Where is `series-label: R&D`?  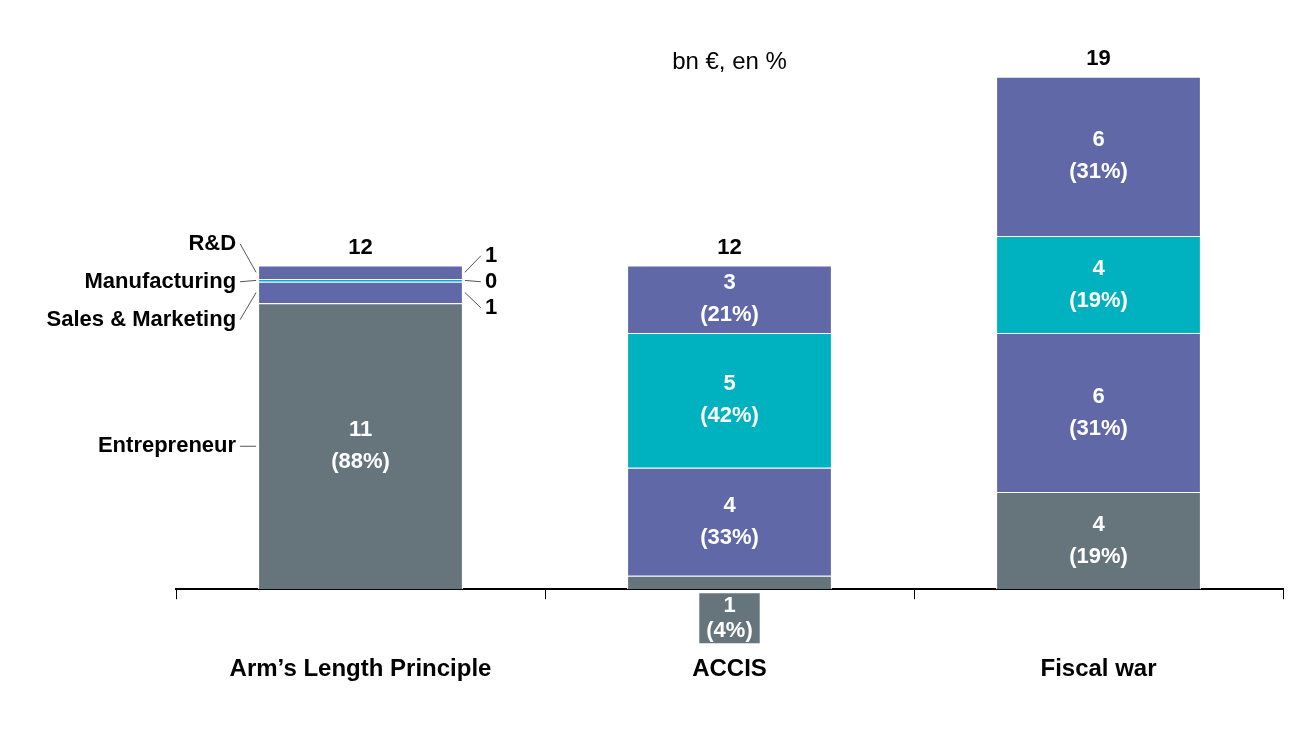 series-label: R&D is located at coordinates (212, 242).